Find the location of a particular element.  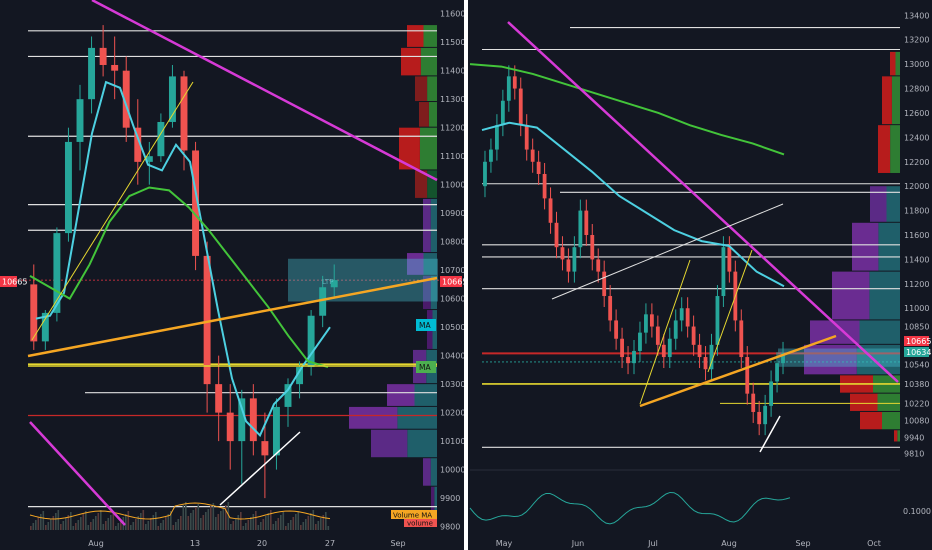

right-x-tick: Aug is located at coordinates (729, 543).